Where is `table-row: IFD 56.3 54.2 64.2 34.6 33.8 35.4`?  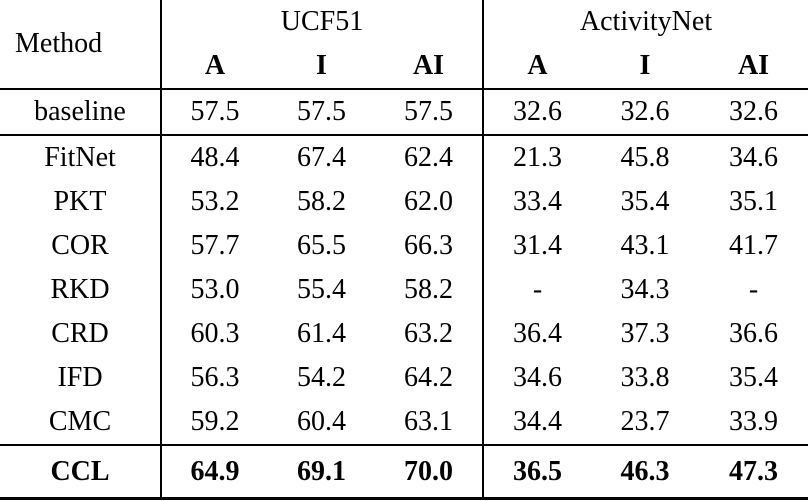
table-row: IFD 56.3 54.2 64.2 34.6 33.8 35.4 is located at coordinates (404, 378).